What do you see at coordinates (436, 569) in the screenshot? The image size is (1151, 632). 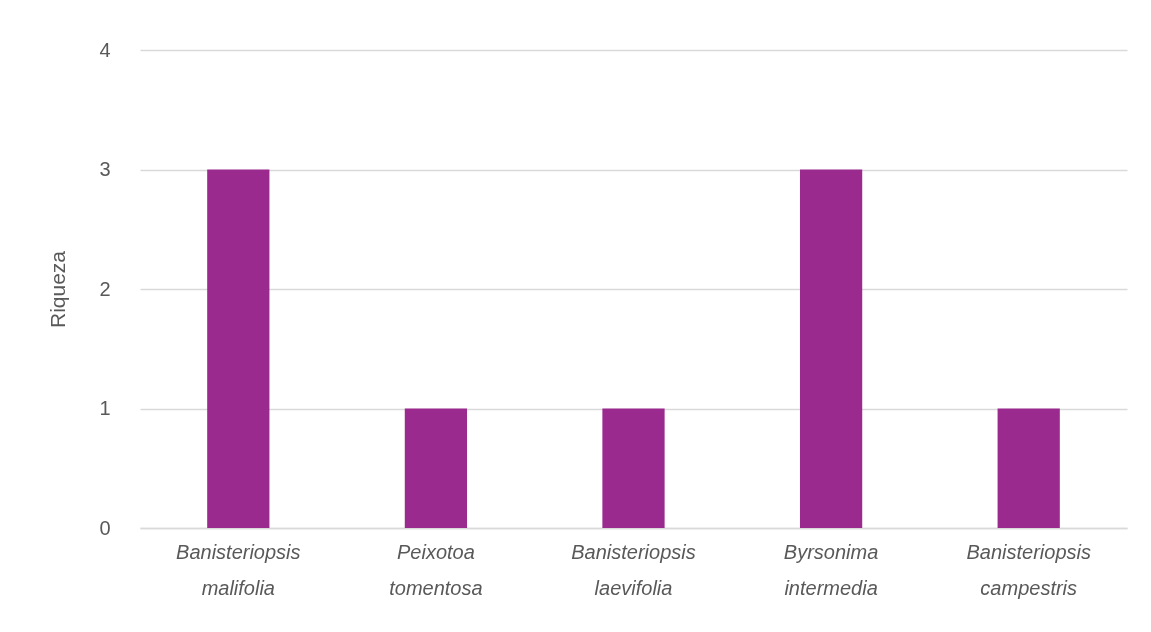 I see `x-tick-label: Peixotoa tomentosa` at bounding box center [436, 569].